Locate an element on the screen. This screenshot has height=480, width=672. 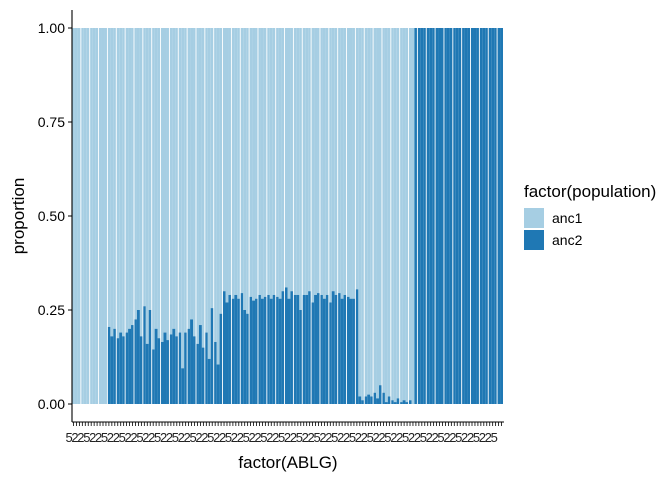
legend-title: factor(population) is located at coordinates (590, 191).